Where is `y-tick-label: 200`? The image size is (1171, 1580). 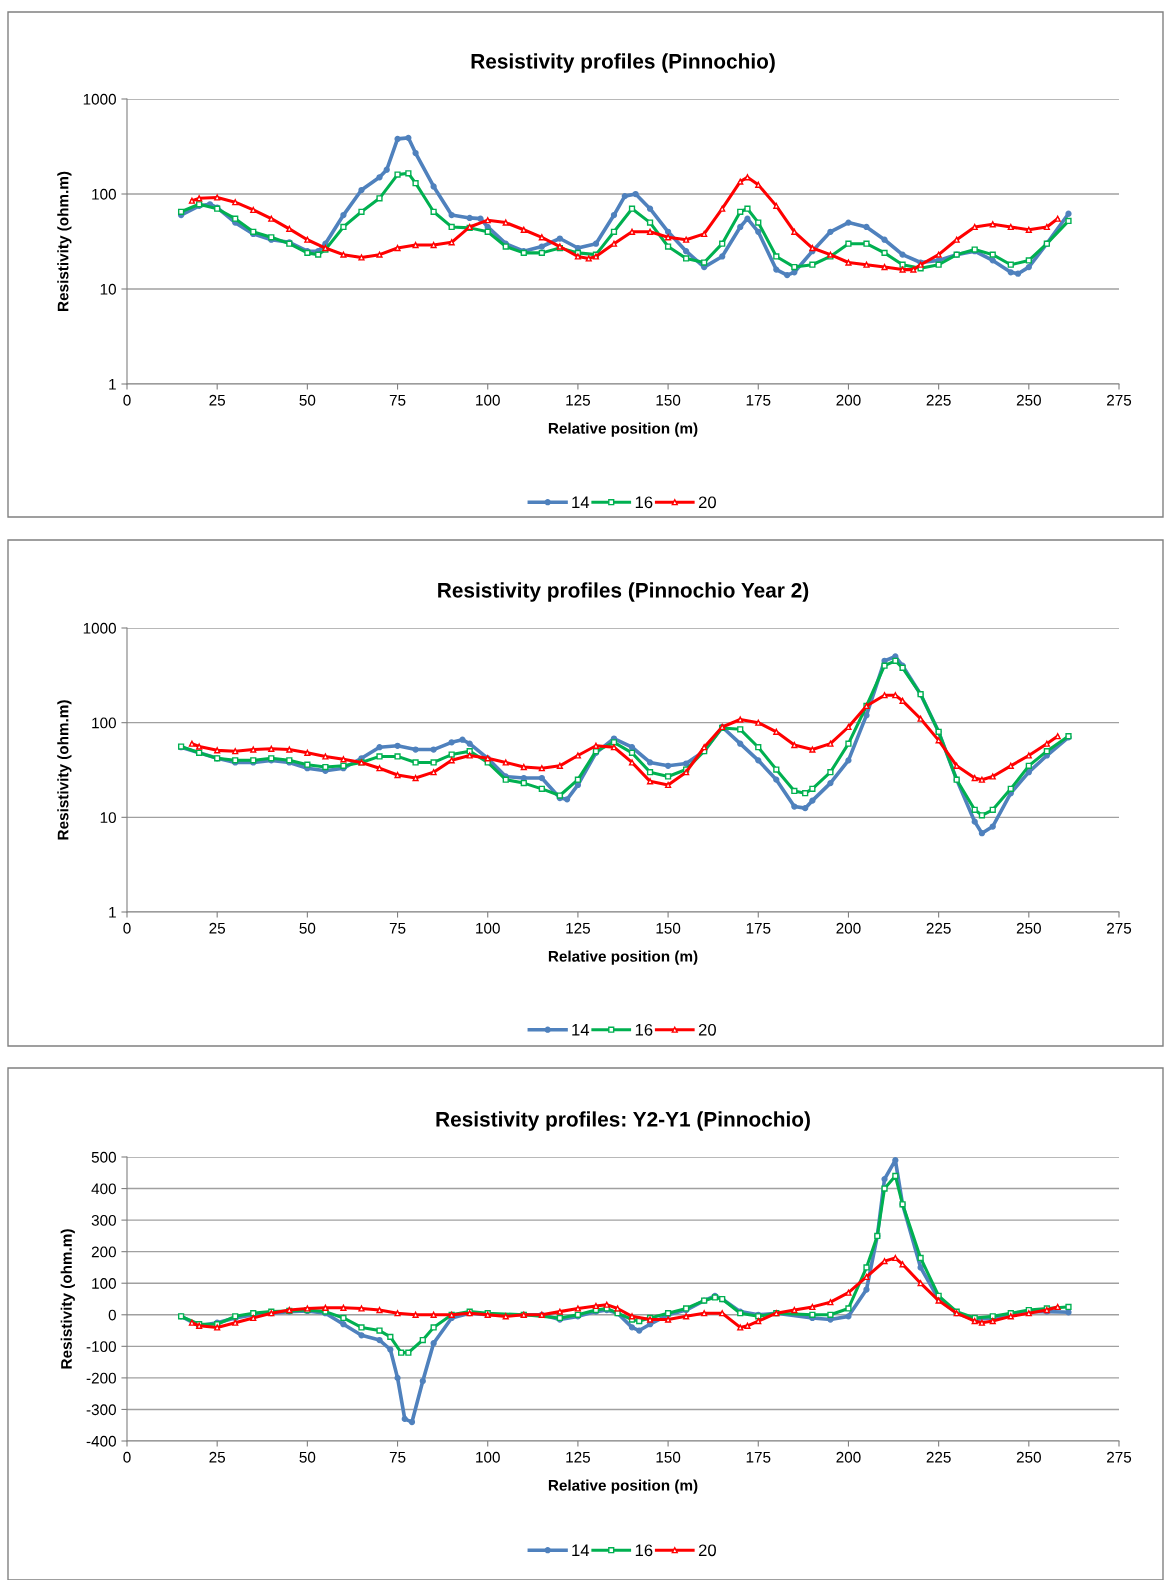
y-tick-label: 200 is located at coordinates (103, 1252).